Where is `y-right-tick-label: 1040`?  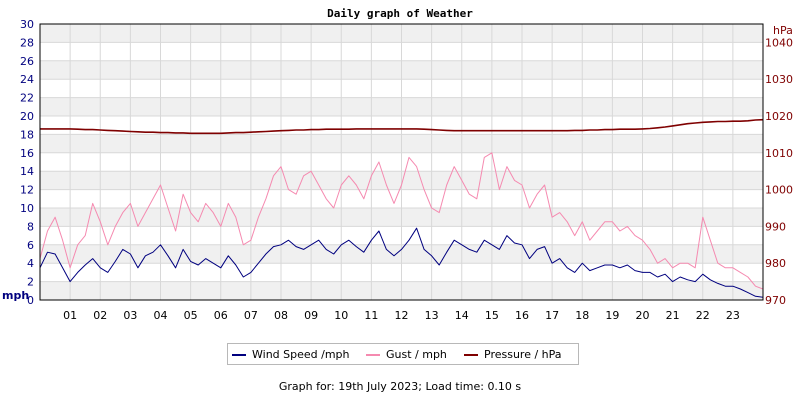 y-right-tick-label: 1040 is located at coordinates (779, 42).